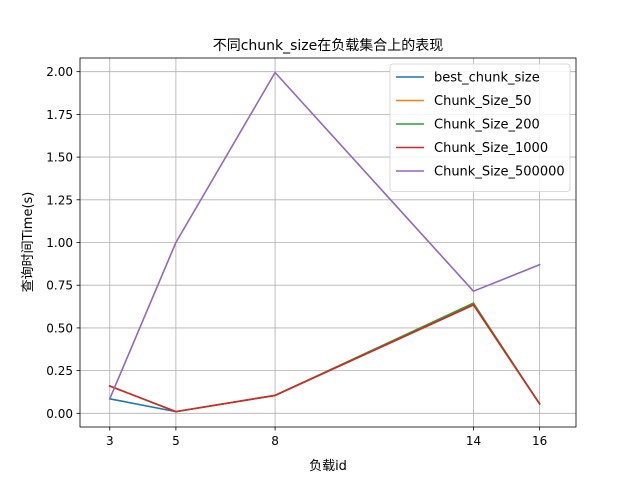 The width and height of the screenshot is (640, 480). I want to click on y-tick-label: 0.50, so click(59, 328).